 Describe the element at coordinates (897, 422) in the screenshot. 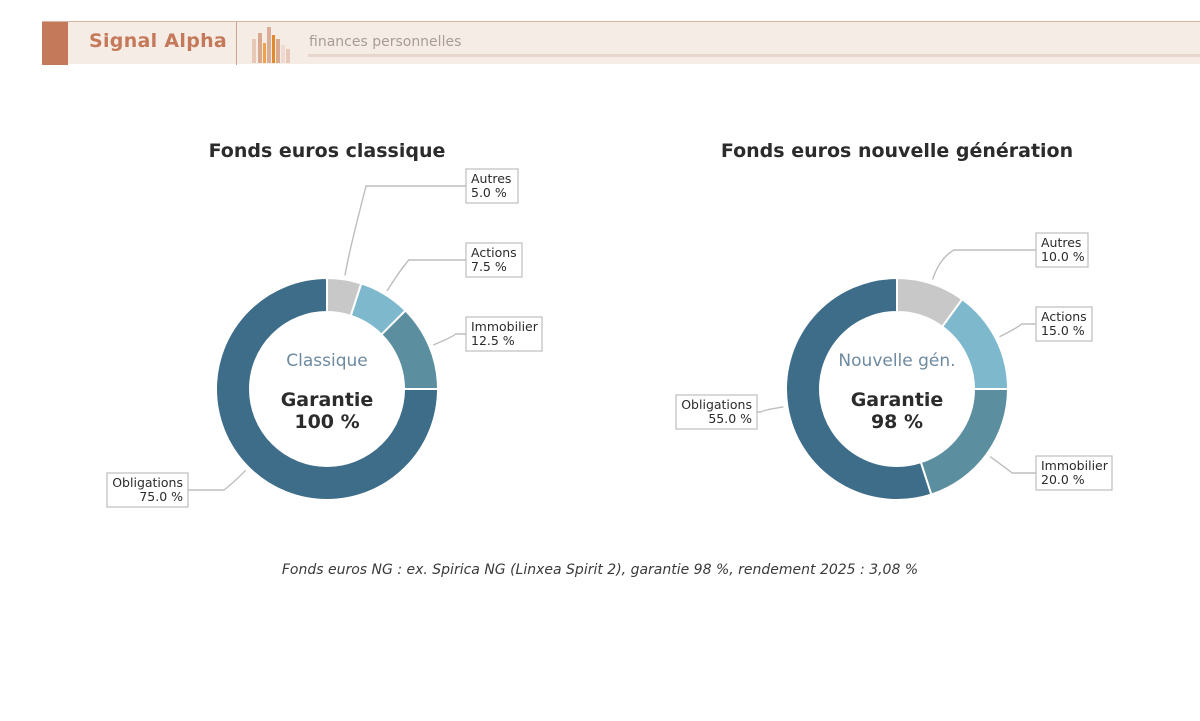

I see `center-line2: 98 %` at that location.